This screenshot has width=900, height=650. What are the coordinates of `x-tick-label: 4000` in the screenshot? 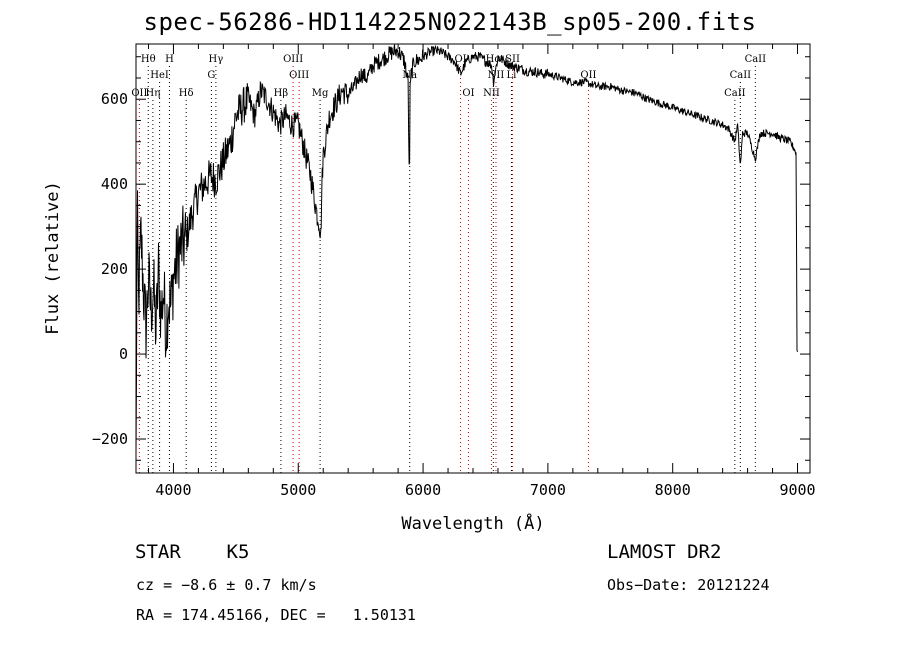 It's located at (173, 490).